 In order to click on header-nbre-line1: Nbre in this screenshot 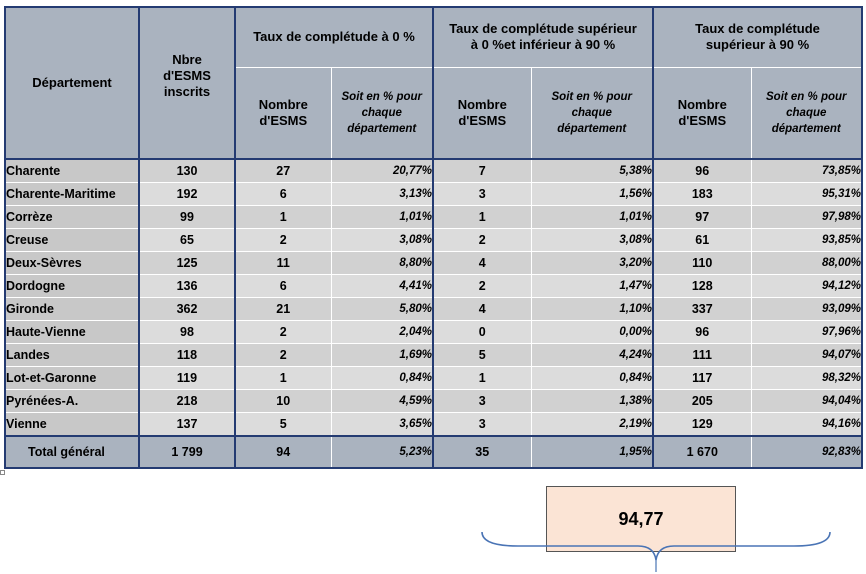, I will do `click(187, 59)`.